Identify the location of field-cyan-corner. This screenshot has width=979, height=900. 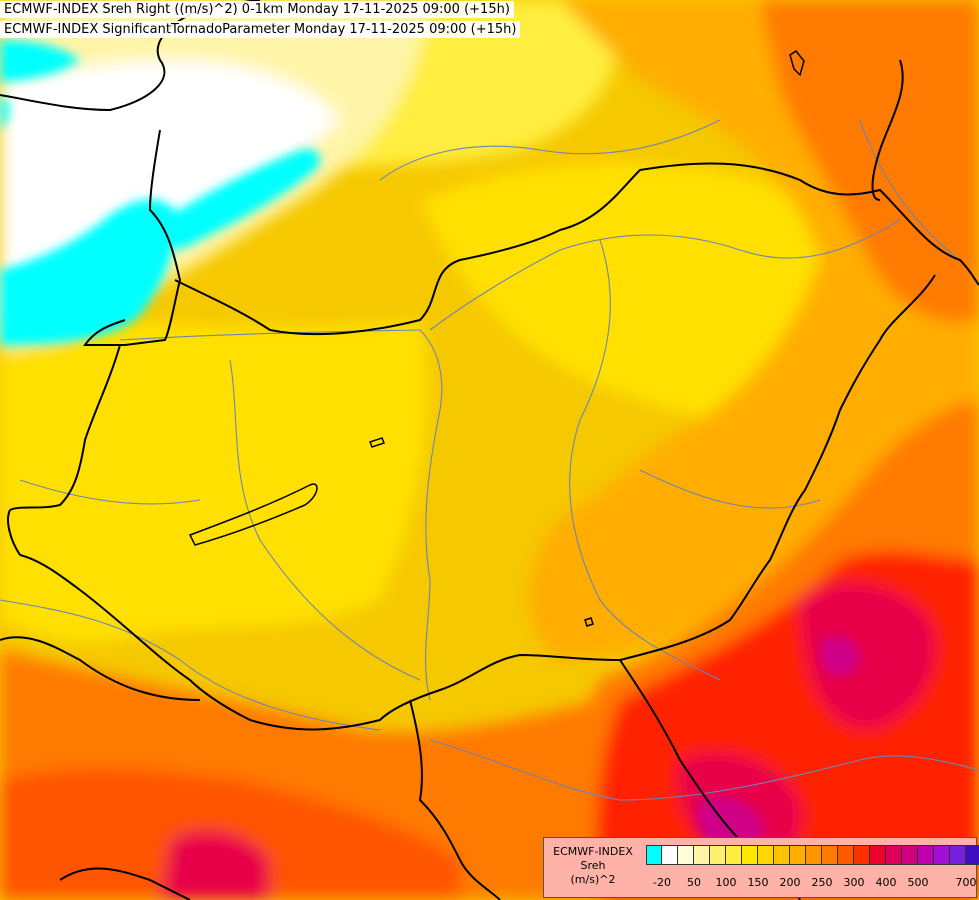
(40, 61).